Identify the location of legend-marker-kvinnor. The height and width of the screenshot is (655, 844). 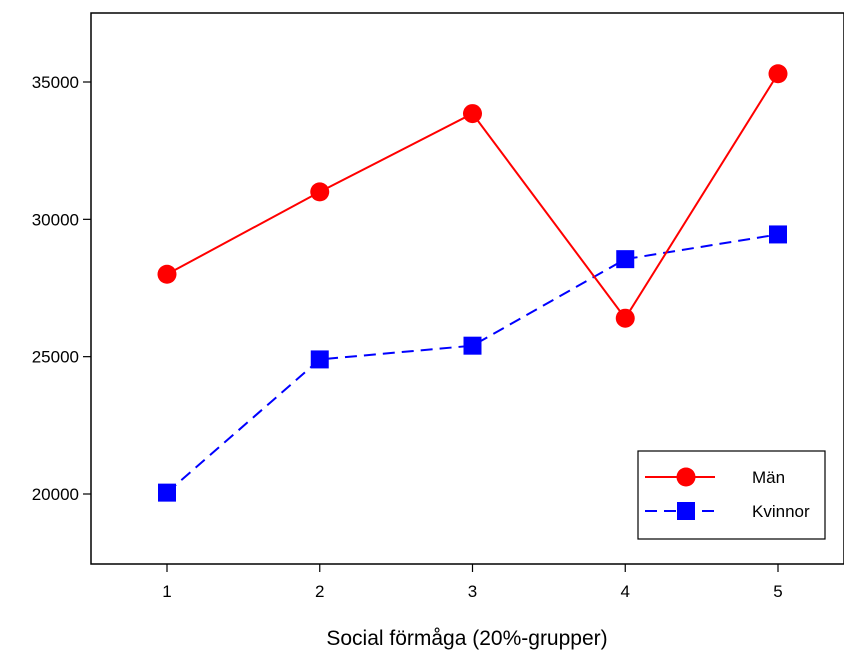
(686, 511).